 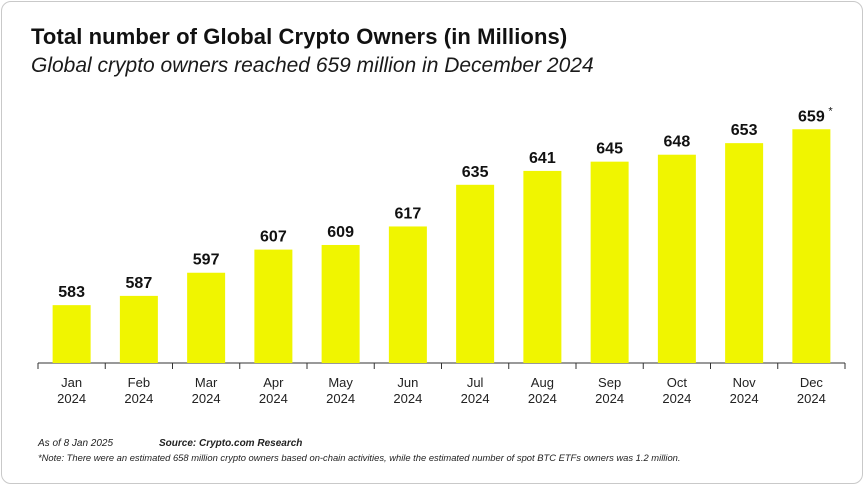 I want to click on x-tick-label-month: May, so click(x=340, y=382).